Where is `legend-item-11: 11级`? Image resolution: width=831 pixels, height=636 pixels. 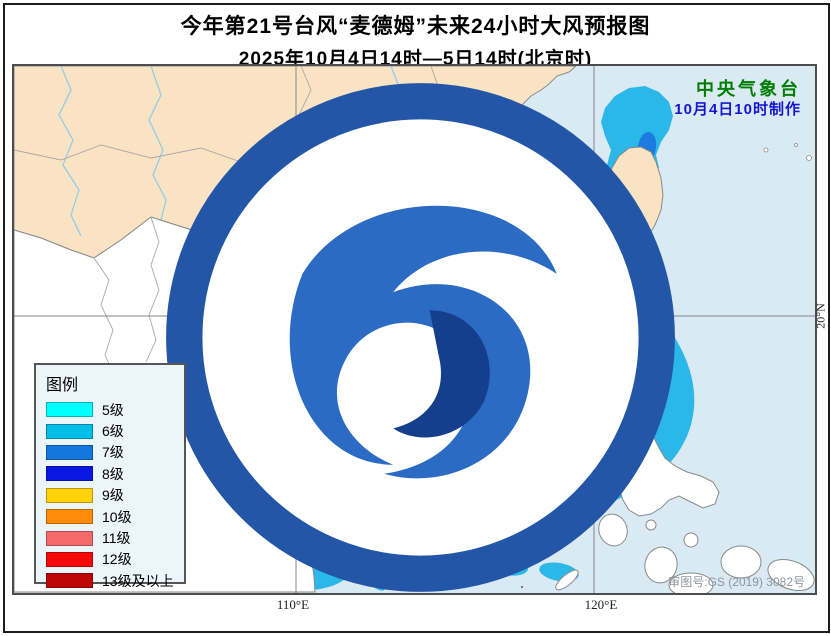 legend-item-11: 11级 is located at coordinates (115, 537).